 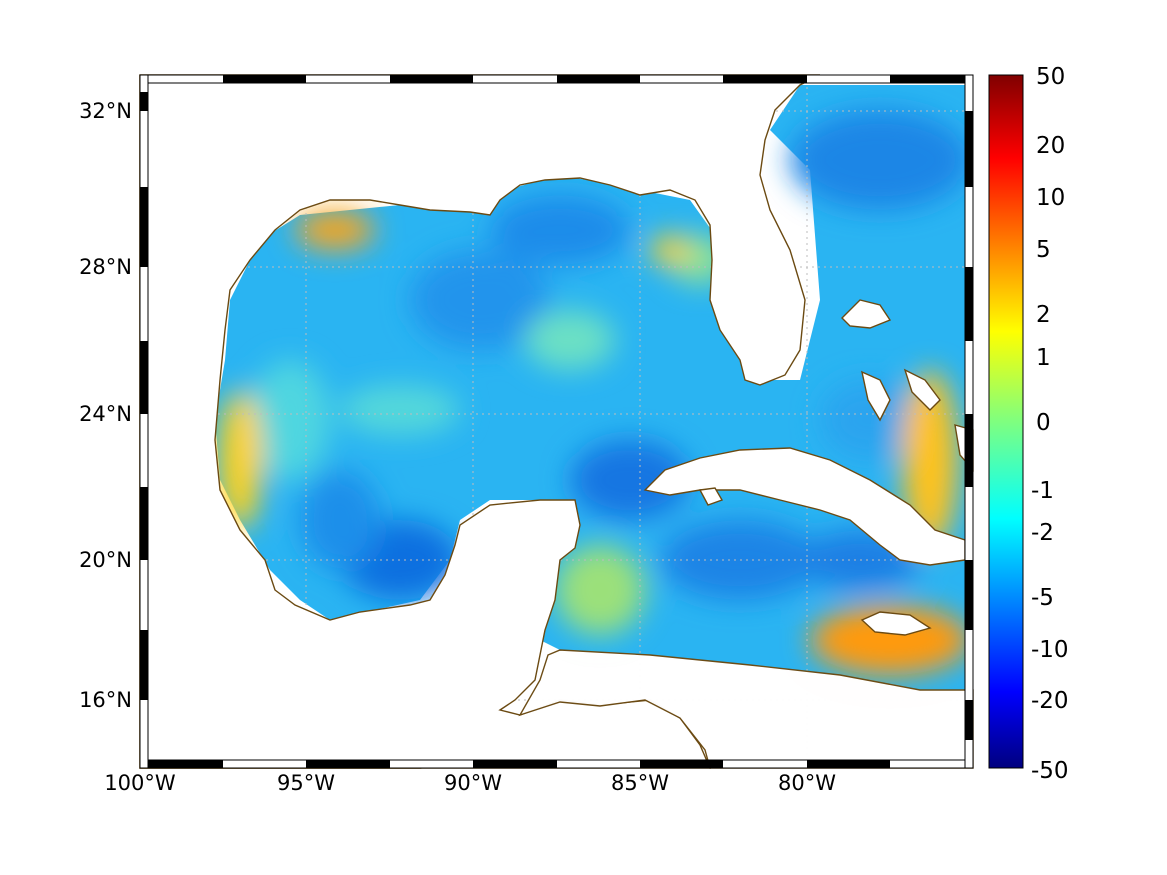 I want to click on colorbar-label: -5, so click(x=1042, y=598).